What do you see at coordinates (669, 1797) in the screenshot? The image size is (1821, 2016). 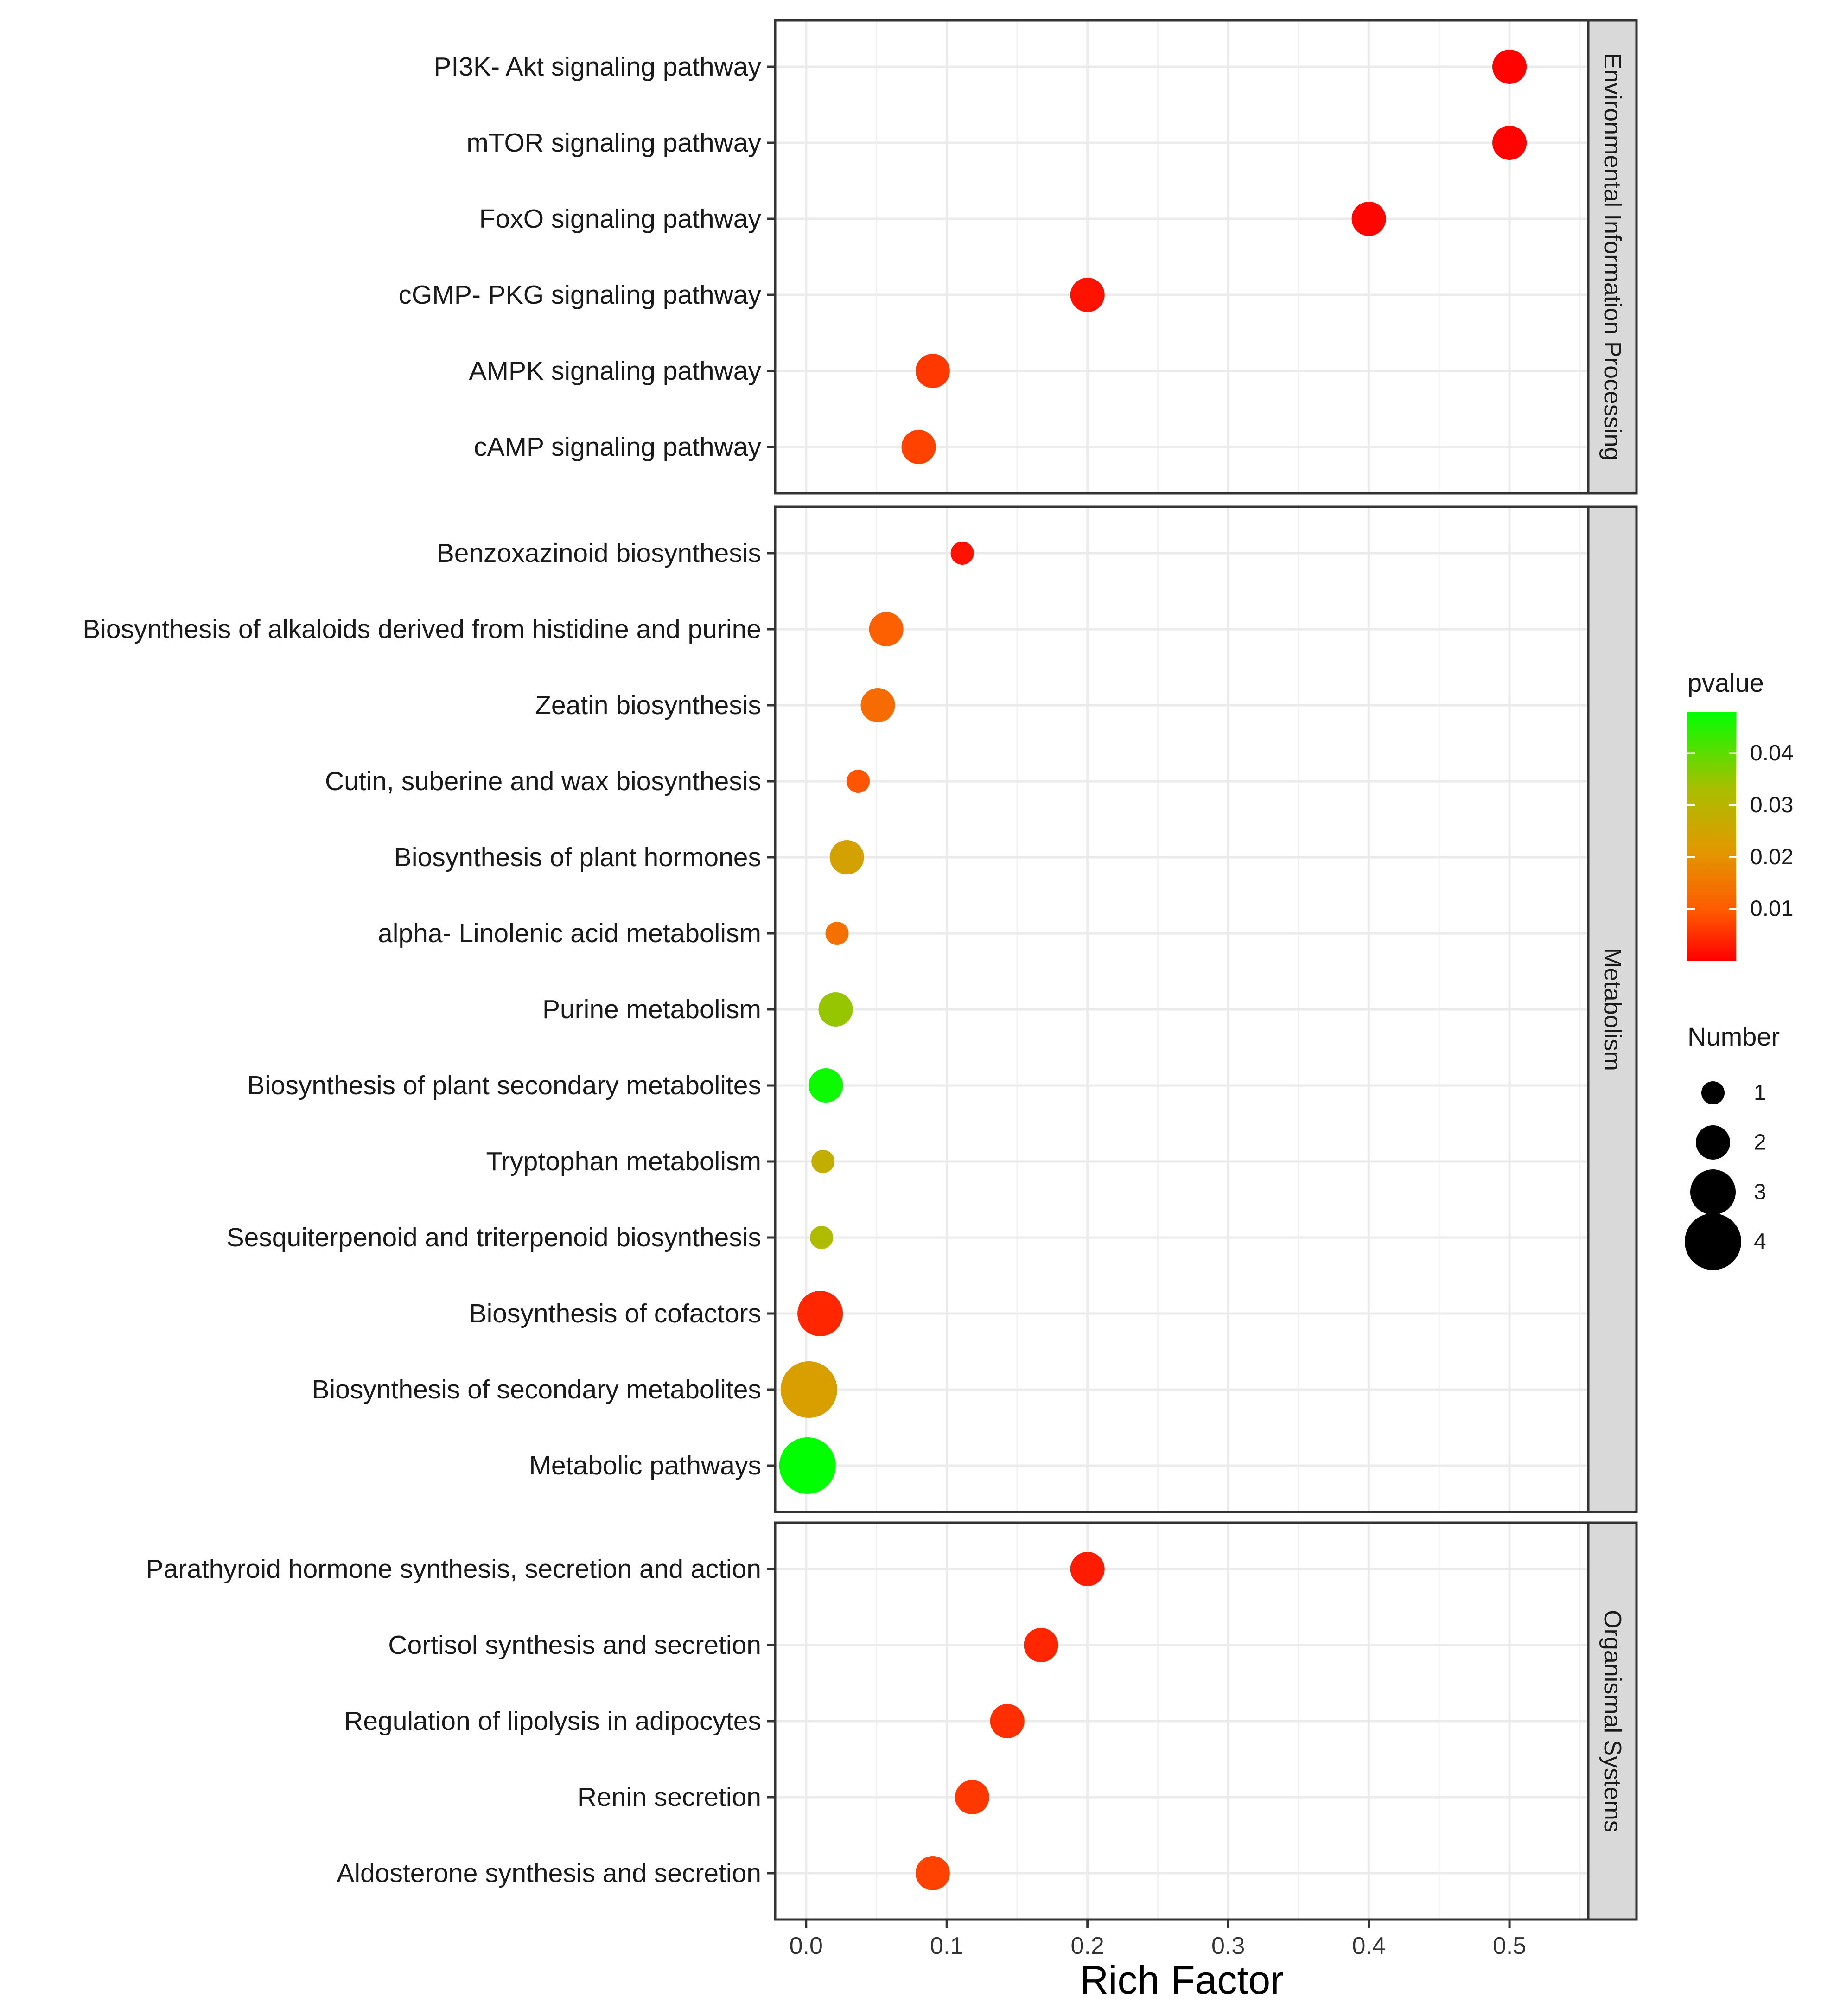 I see `y-axis-label: Renin secretion` at bounding box center [669, 1797].